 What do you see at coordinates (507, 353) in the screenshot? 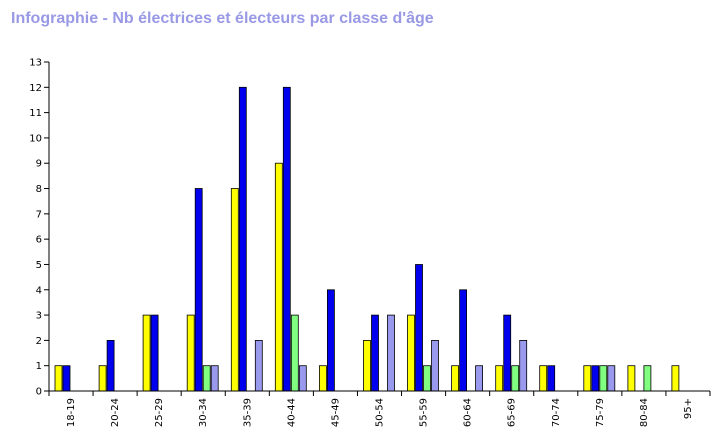
I see `bar-65-69-s2` at bounding box center [507, 353].